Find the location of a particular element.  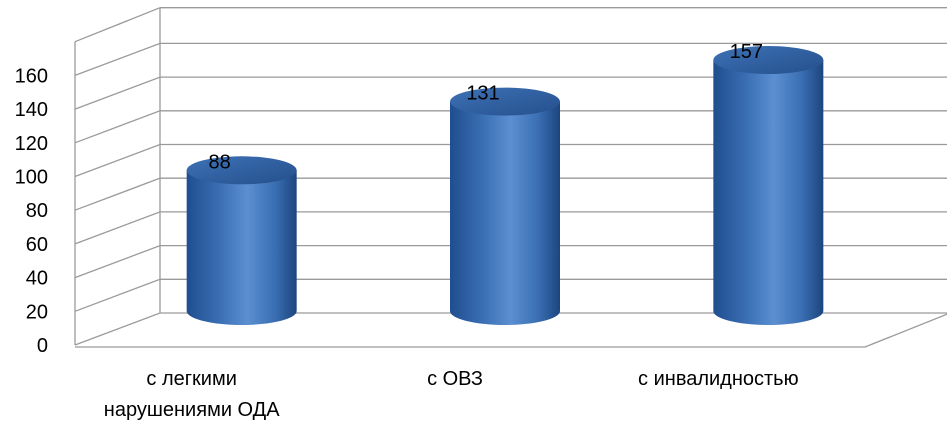

y-tick-label: 160 is located at coordinates (31, 76).